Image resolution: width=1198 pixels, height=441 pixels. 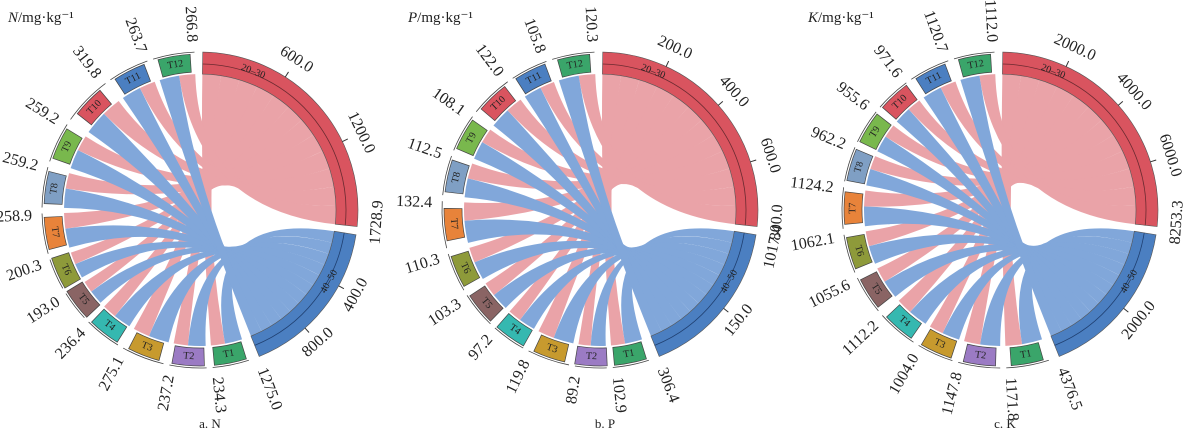 I want to click on treatment-value-T9: 955.6, so click(x=852, y=96).